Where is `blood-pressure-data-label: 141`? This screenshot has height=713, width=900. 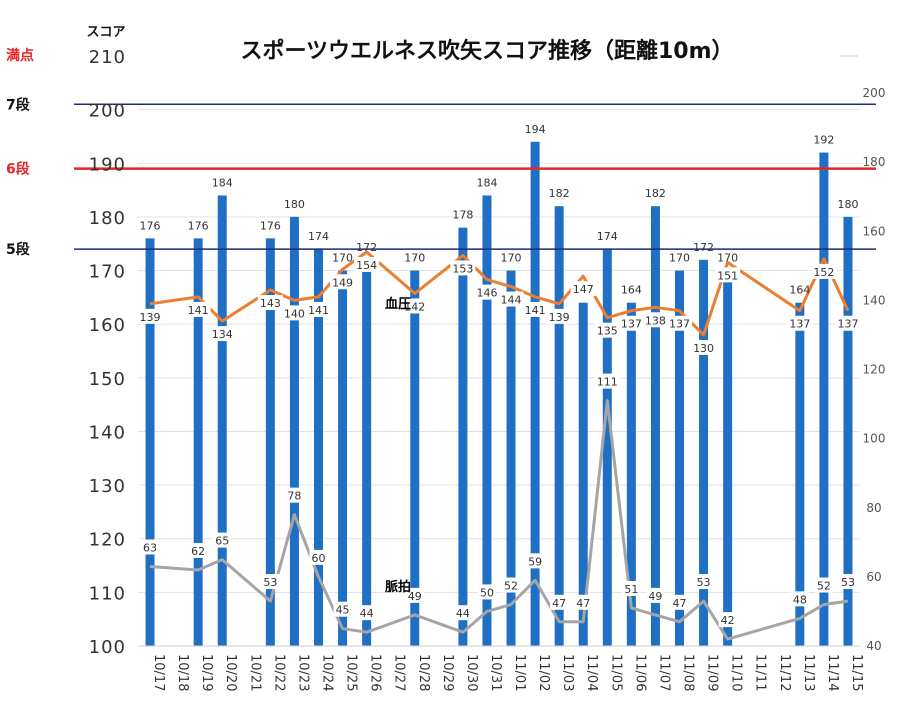 blood-pressure-data-label: 141 is located at coordinates (535, 310).